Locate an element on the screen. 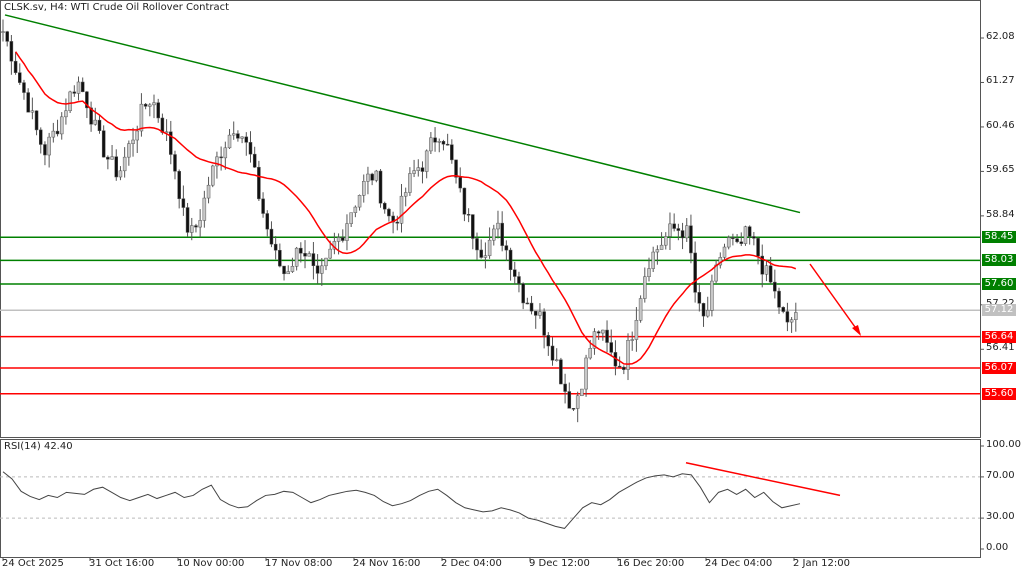  price-tick-label: 60.46 is located at coordinates (1000, 125).